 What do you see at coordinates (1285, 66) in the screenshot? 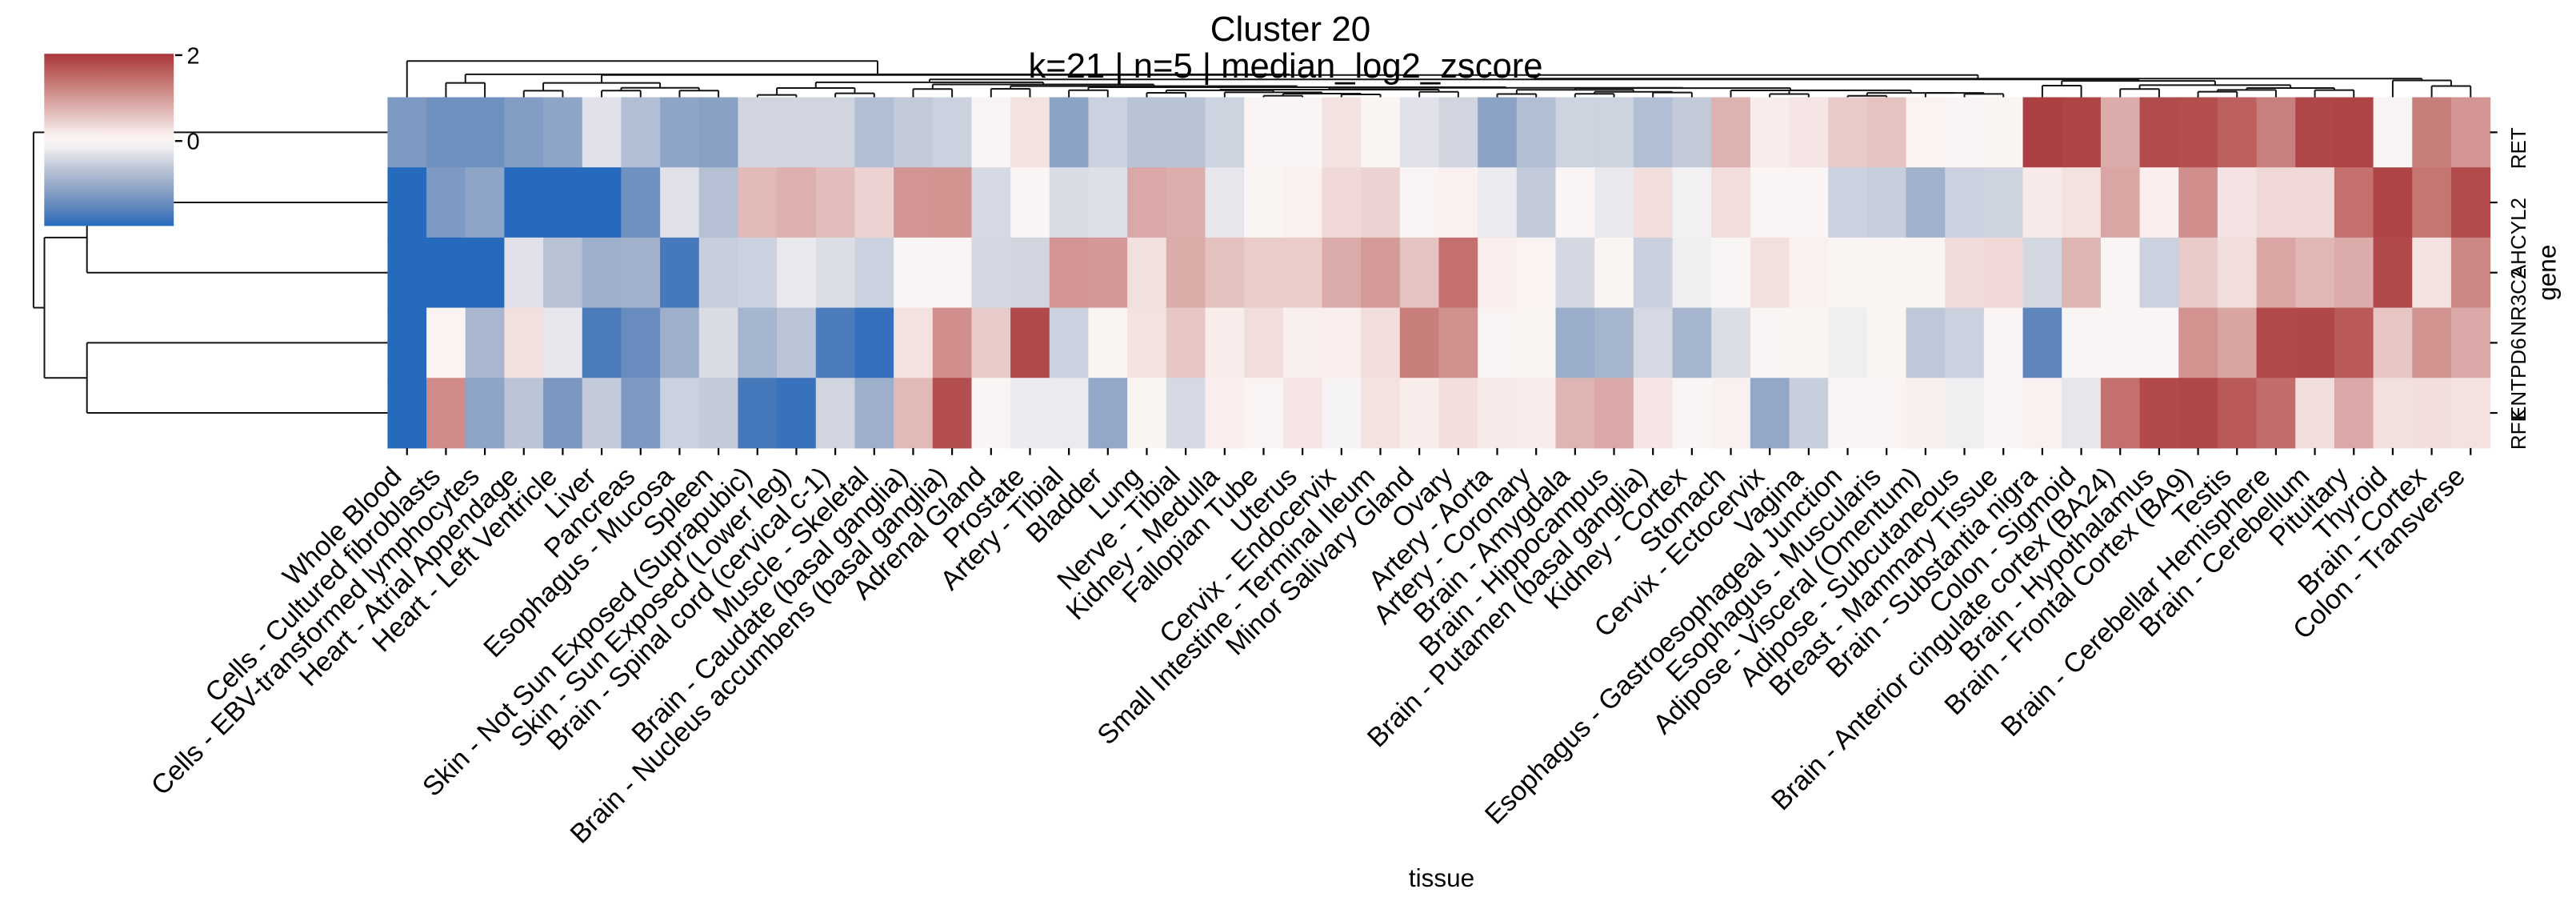
I see `svg-text:k=21 | n=5 | median_log2_zscor: k=21 | n=5 | median_log2_zscore` at bounding box center [1285, 66].